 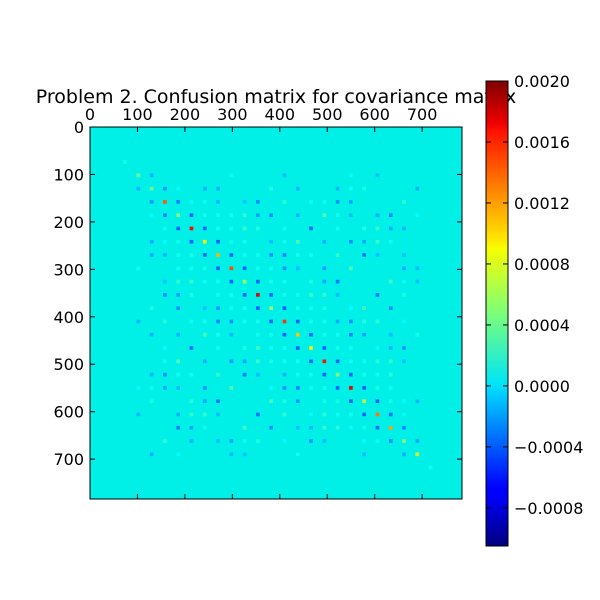 I want to click on y-tick-label: 600, so click(x=68, y=412).